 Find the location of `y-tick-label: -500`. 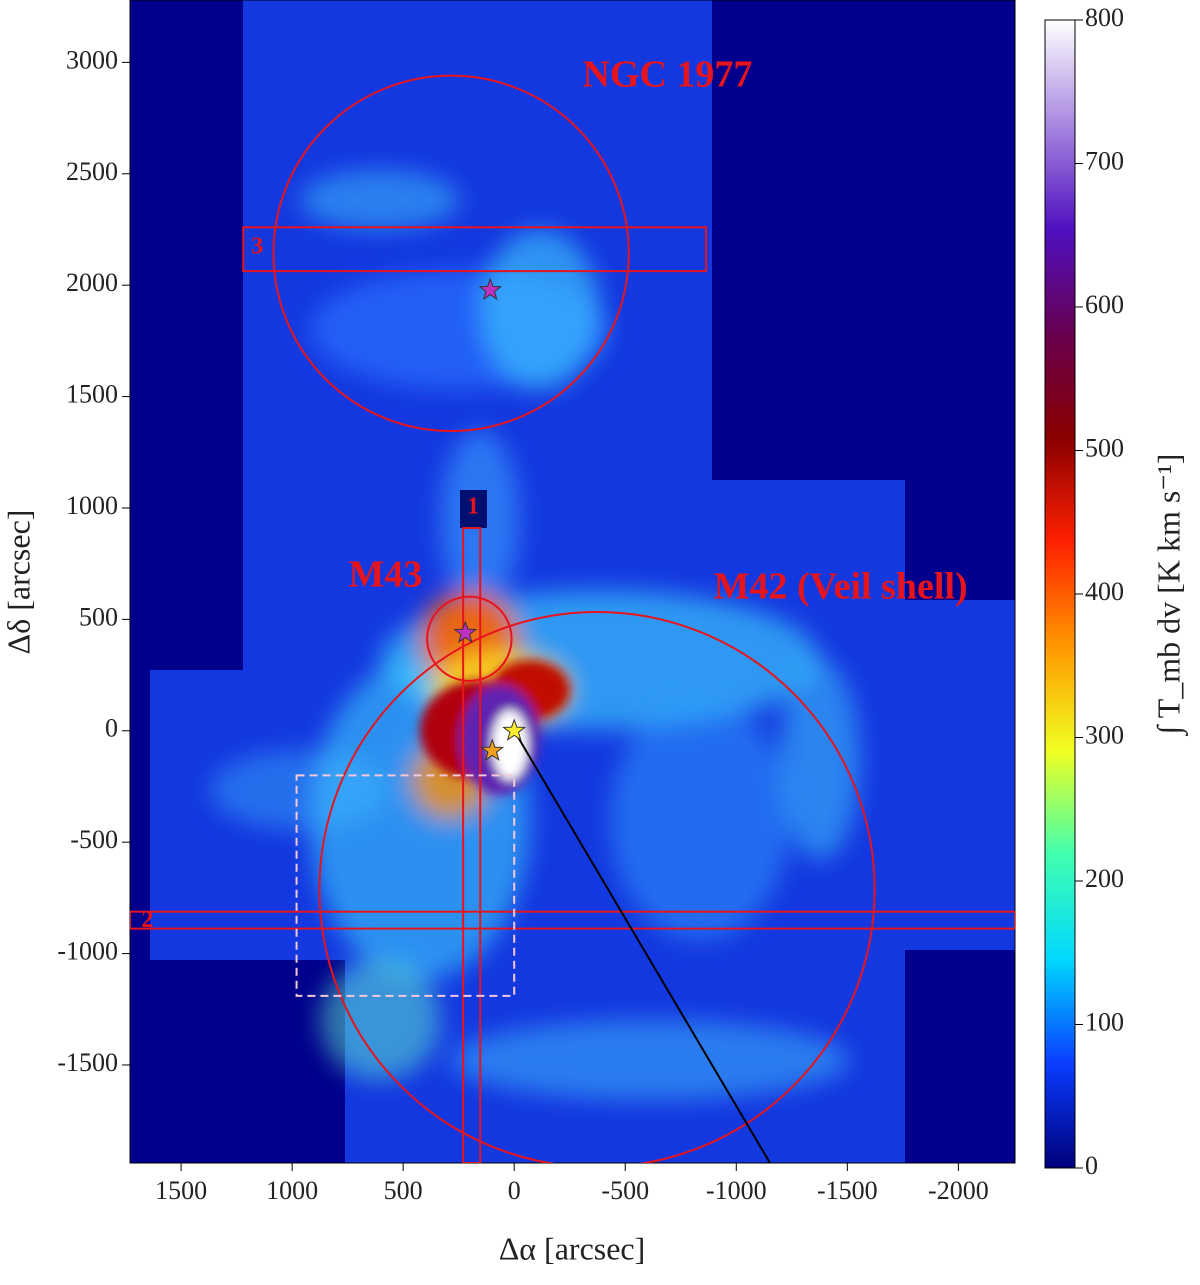

y-tick-label: -500 is located at coordinates (94, 839).